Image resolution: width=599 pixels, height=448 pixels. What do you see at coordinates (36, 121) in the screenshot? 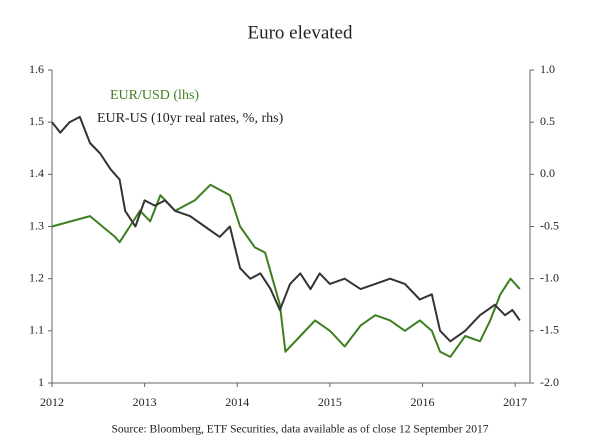
I see `y-tick-label: 1.5` at bounding box center [36, 121].